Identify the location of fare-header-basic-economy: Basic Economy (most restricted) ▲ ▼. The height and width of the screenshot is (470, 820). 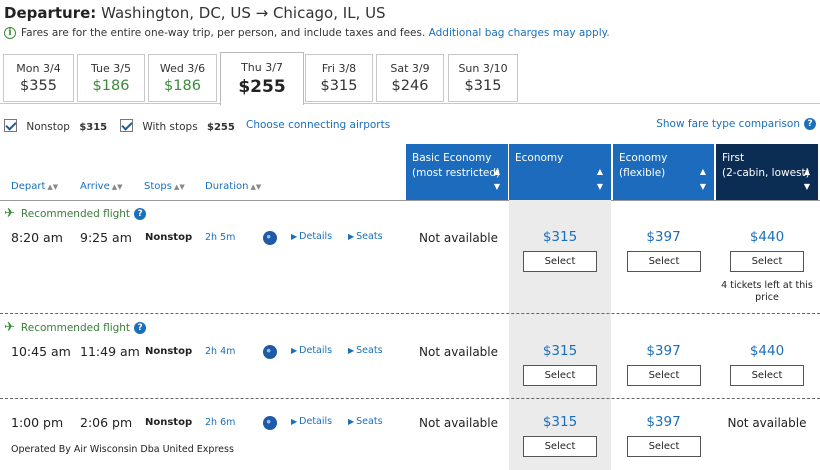
(457, 172).